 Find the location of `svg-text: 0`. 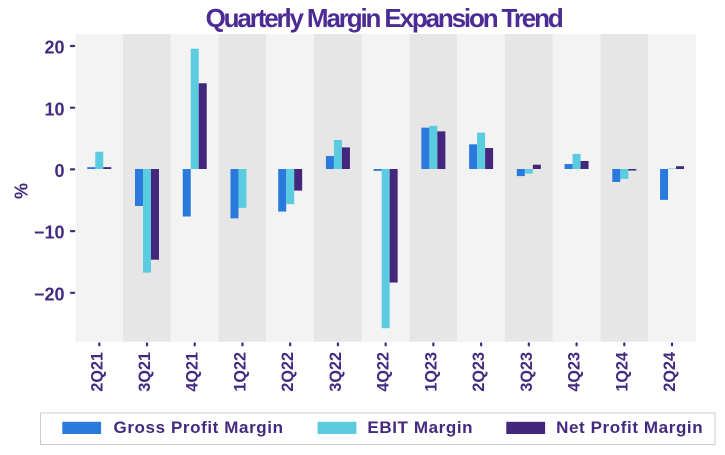

svg-text: 0 is located at coordinates (59, 171).